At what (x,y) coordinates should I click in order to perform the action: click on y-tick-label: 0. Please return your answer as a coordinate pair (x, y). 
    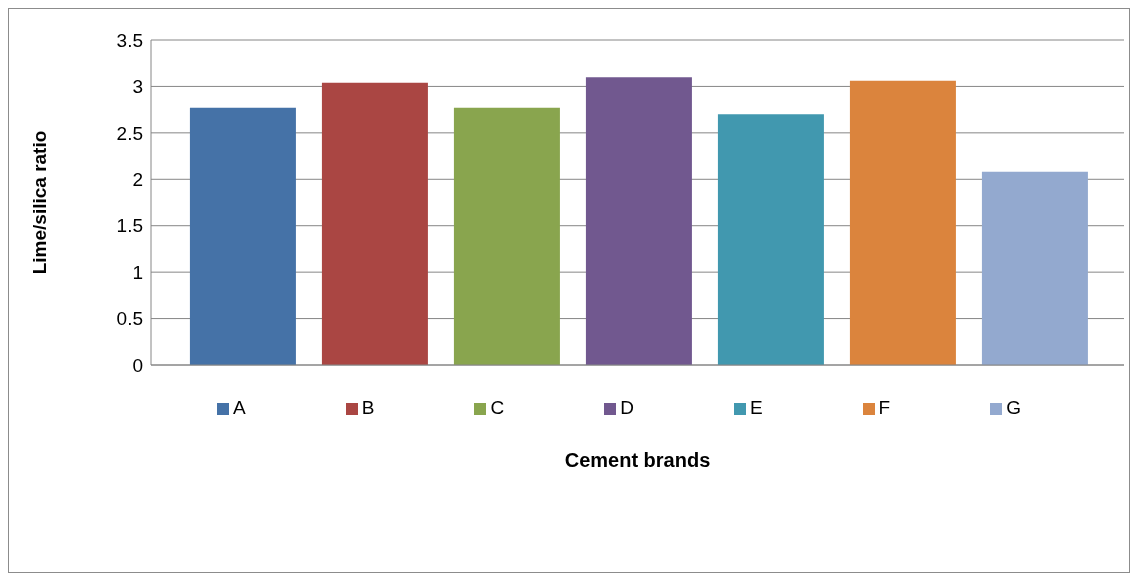
    Looking at the image, I should click on (137, 365).